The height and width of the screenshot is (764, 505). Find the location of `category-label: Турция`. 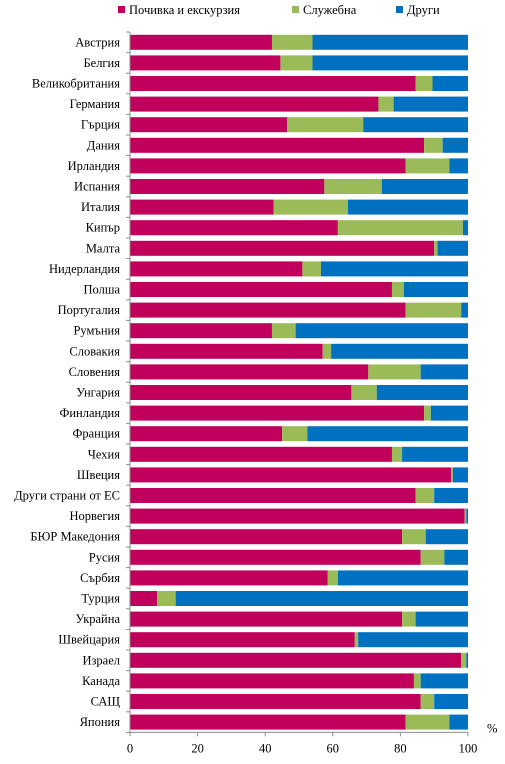

category-label: Турция is located at coordinates (100, 599).